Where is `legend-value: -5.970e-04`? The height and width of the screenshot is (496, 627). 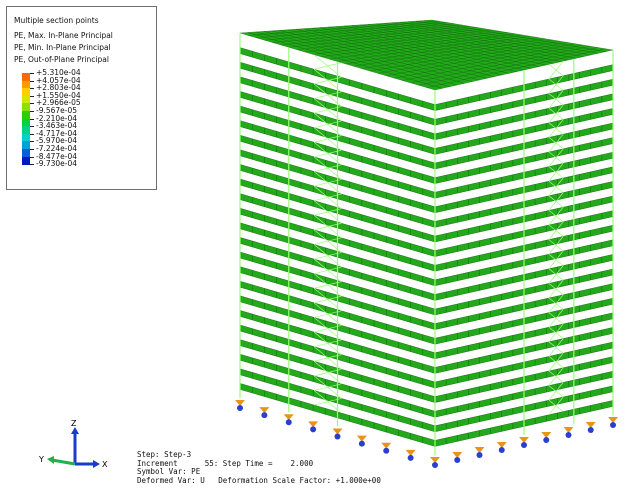
legend-value: -5.970e-04 is located at coordinates (57, 141).